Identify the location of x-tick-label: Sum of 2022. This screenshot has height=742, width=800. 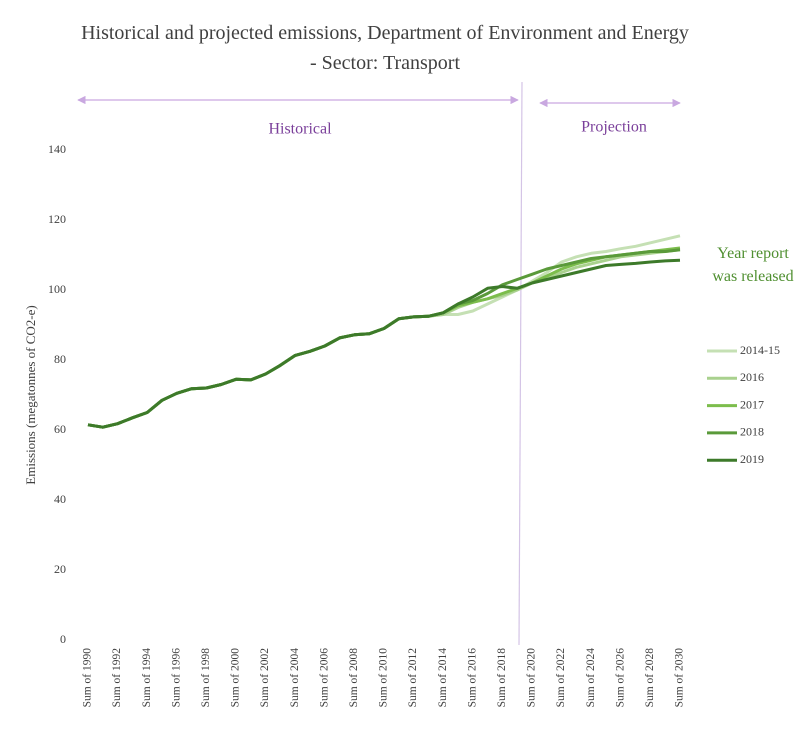
(561, 678).